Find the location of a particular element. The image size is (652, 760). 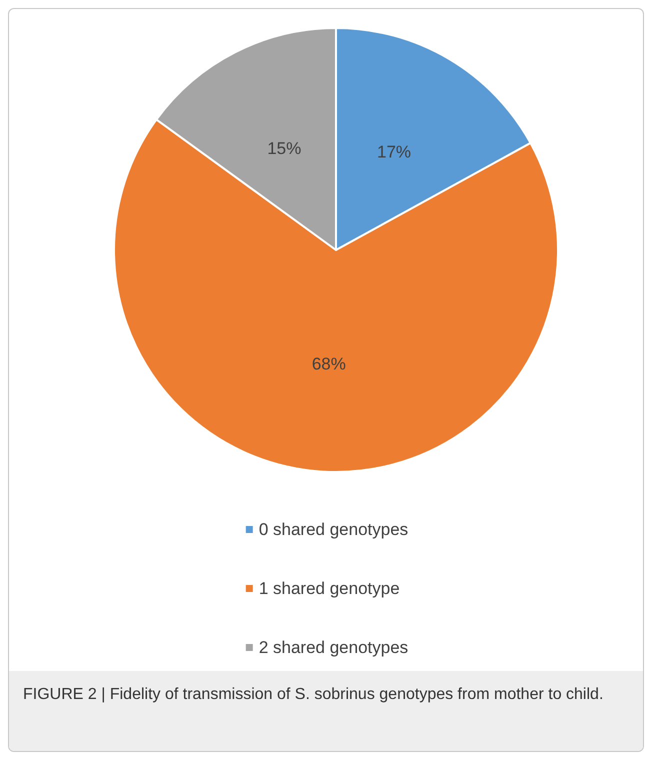

caption: FIGURE 2 | Fidelity of transmission of S. sobrinus genotypes from mother to child. is located at coordinates (313, 695).